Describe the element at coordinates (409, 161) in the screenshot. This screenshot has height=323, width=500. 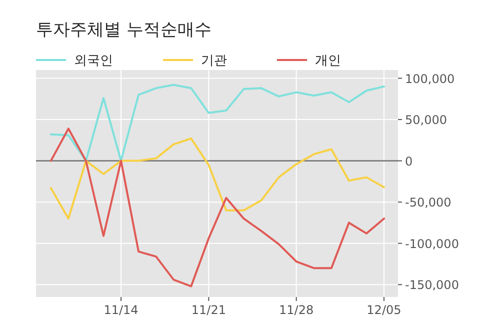
I see `y-tick-label: 0` at that location.